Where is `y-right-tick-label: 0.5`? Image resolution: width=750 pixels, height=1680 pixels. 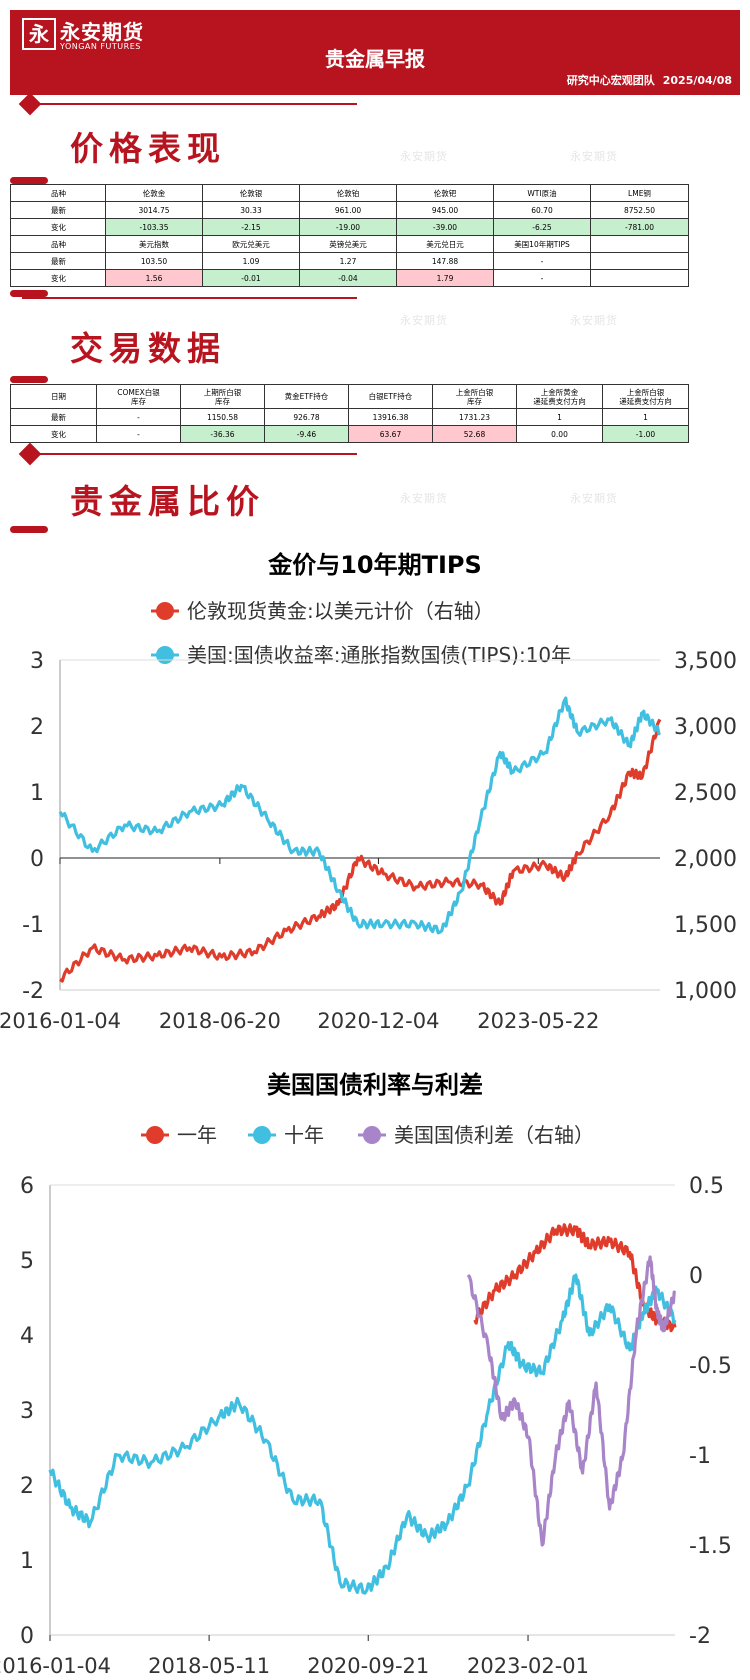 y-right-tick-label: 0.5 is located at coordinates (706, 1186).